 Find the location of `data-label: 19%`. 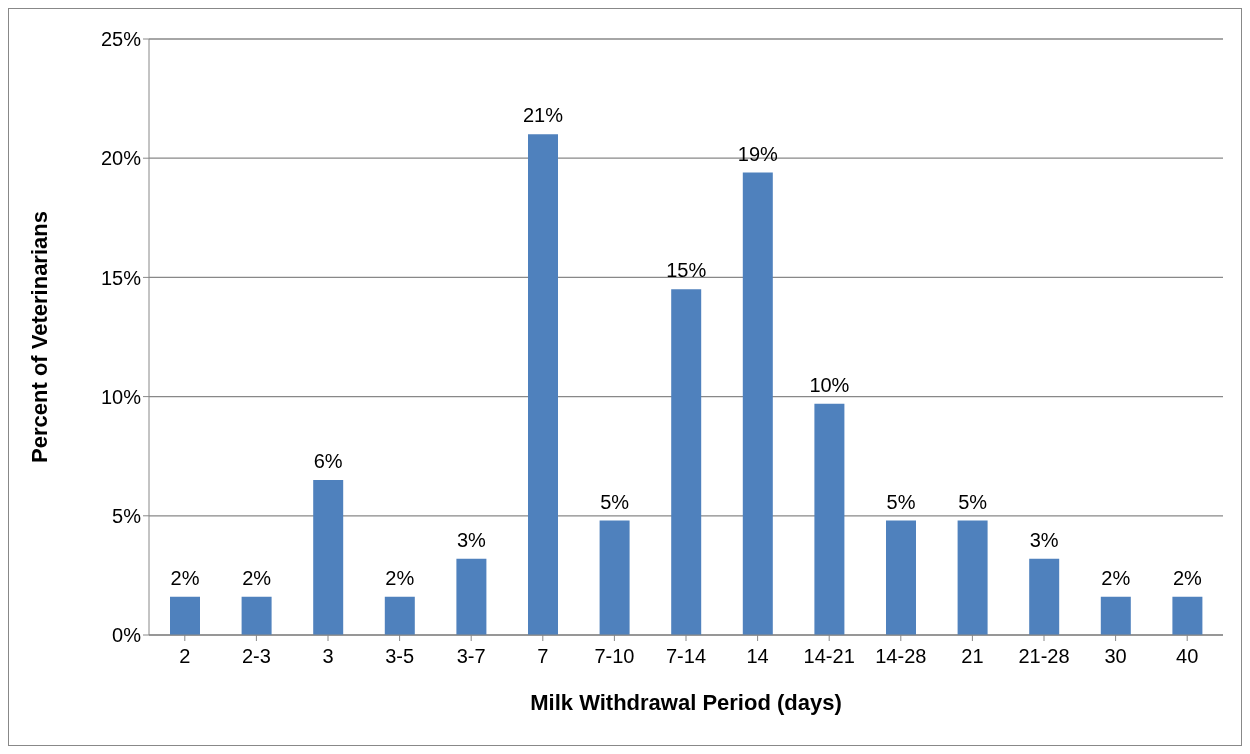

data-label: 19% is located at coordinates (758, 153).